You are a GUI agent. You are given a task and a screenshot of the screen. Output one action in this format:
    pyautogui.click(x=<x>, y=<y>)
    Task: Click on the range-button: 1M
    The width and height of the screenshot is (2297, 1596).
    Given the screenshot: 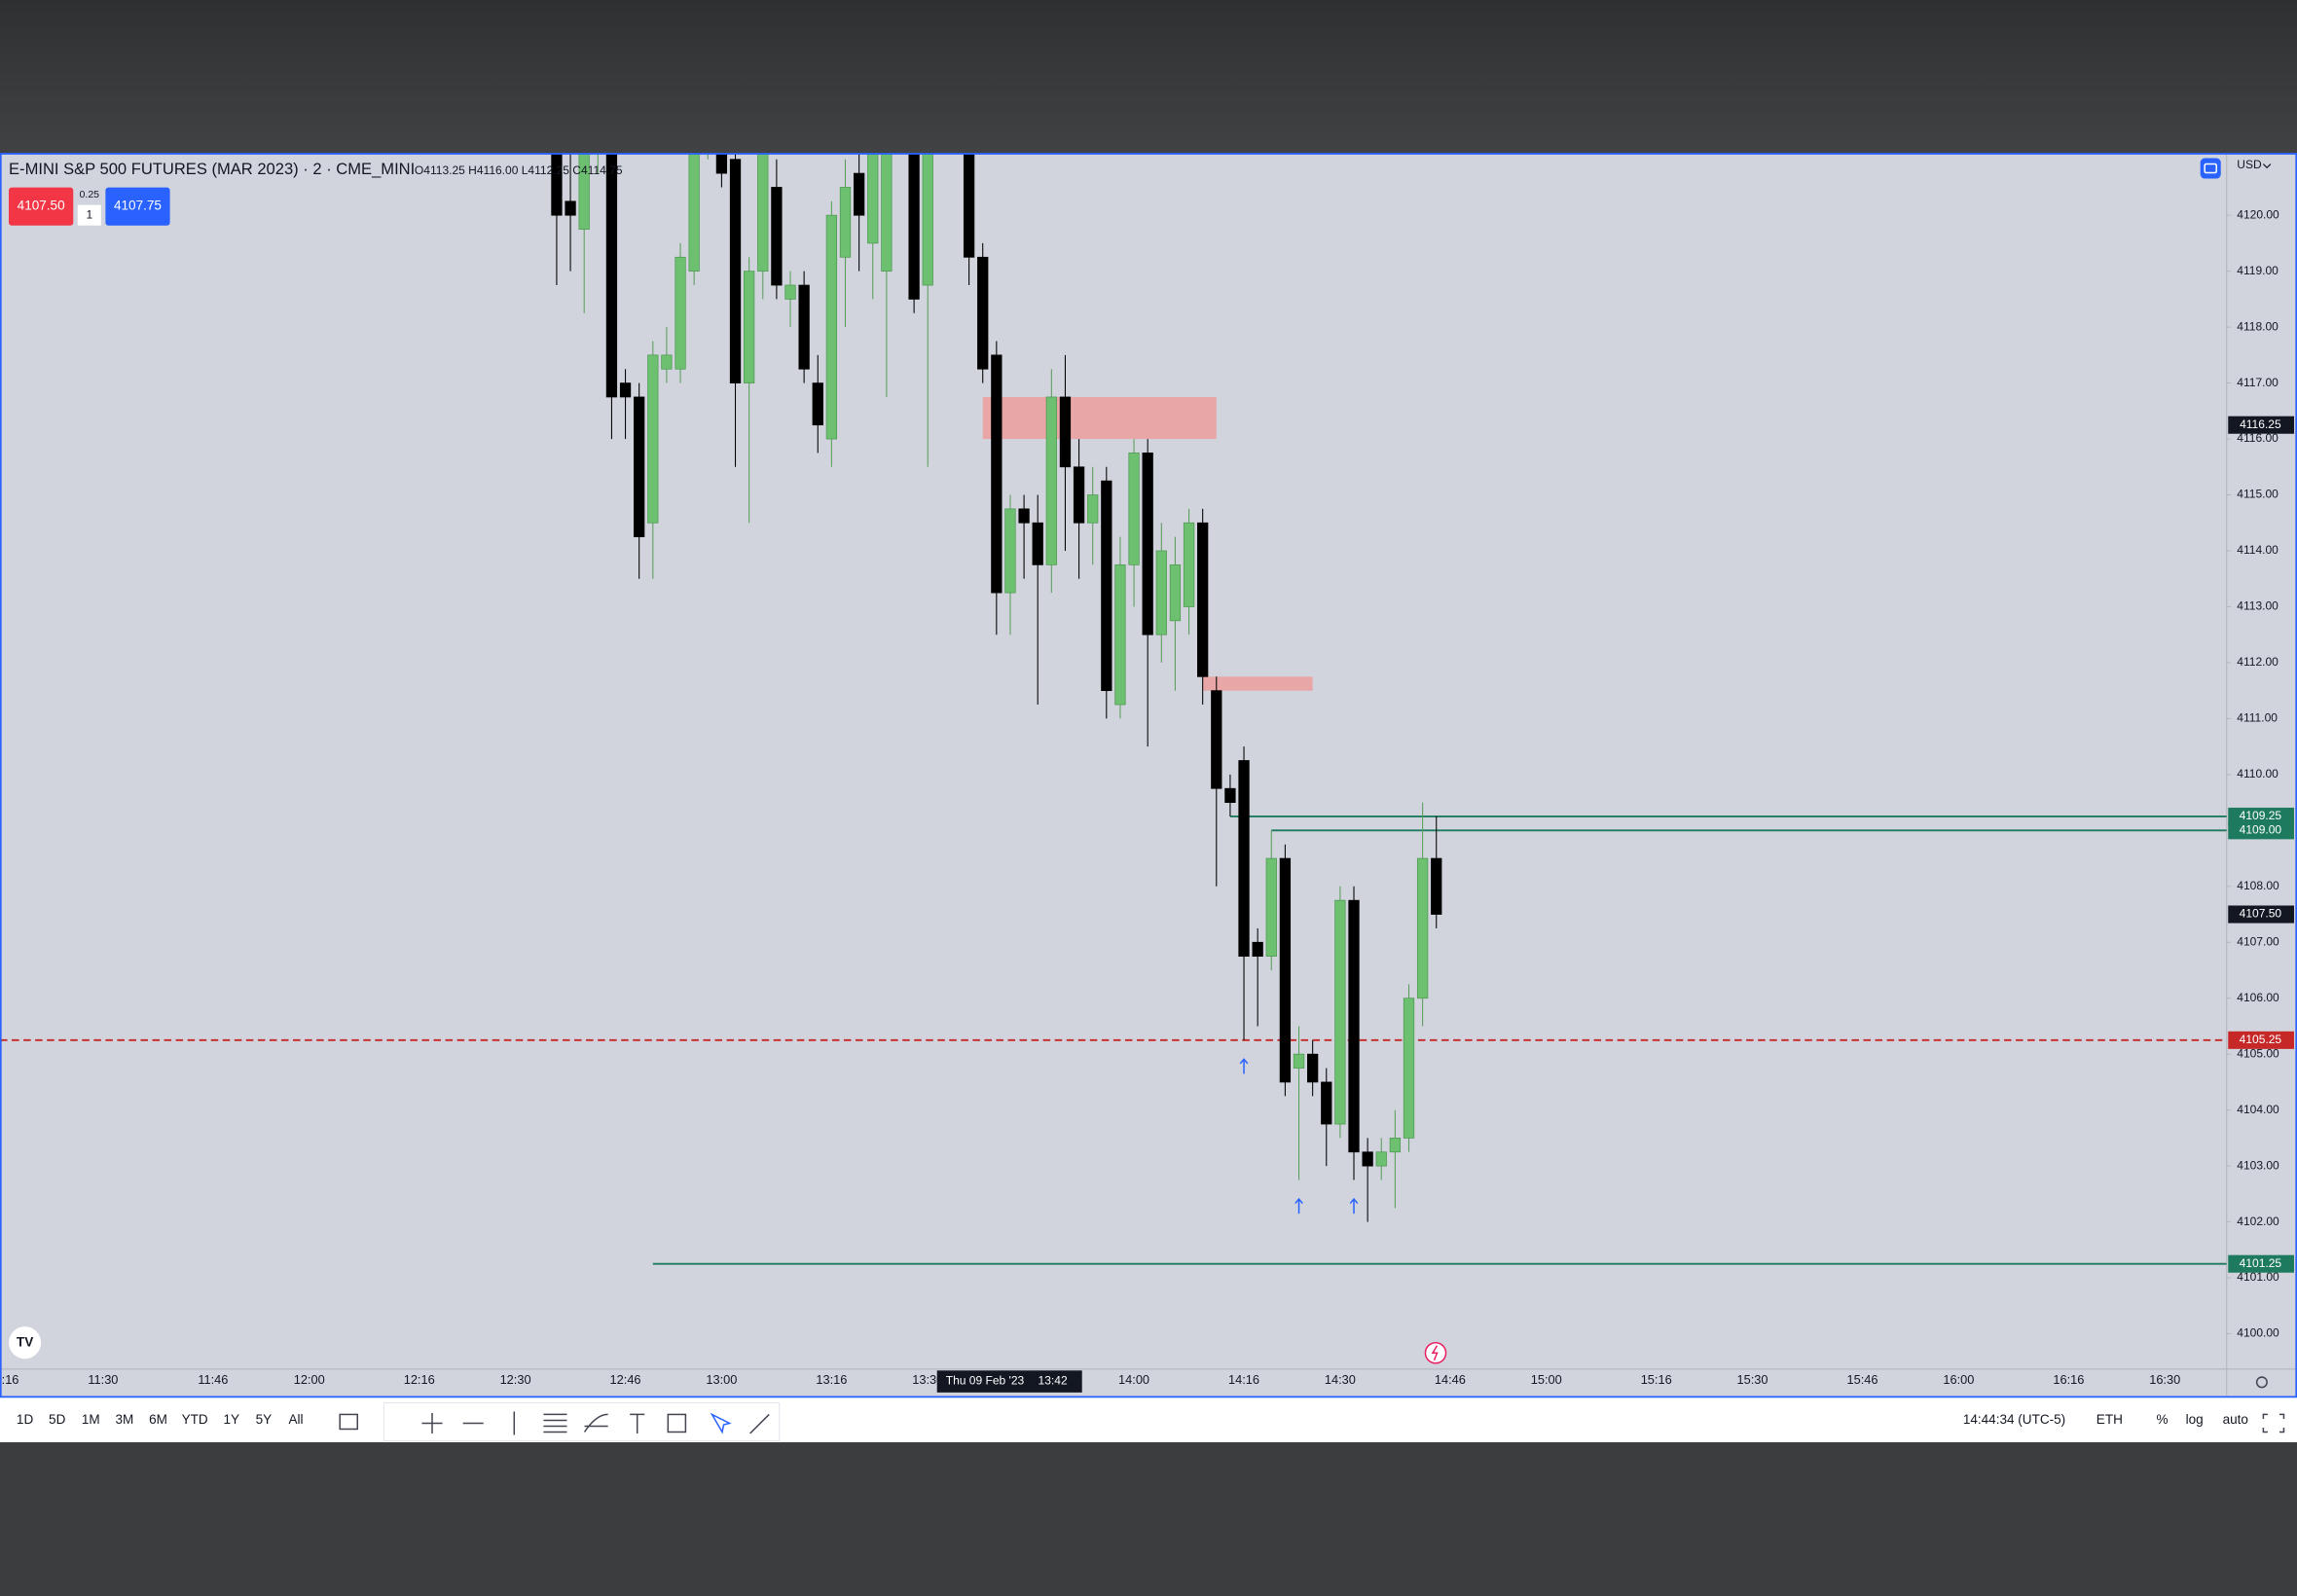 What is the action you would take?
    pyautogui.click(x=91, y=1419)
    